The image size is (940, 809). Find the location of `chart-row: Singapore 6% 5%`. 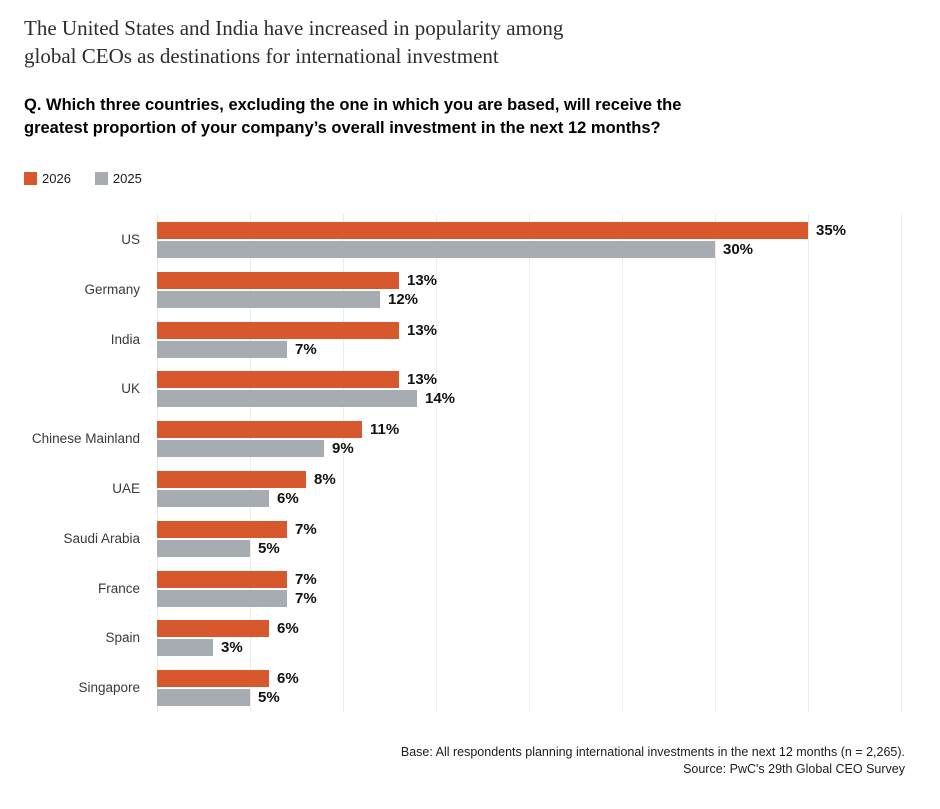

chart-row: Singapore 6% 5% is located at coordinates (470, 687).